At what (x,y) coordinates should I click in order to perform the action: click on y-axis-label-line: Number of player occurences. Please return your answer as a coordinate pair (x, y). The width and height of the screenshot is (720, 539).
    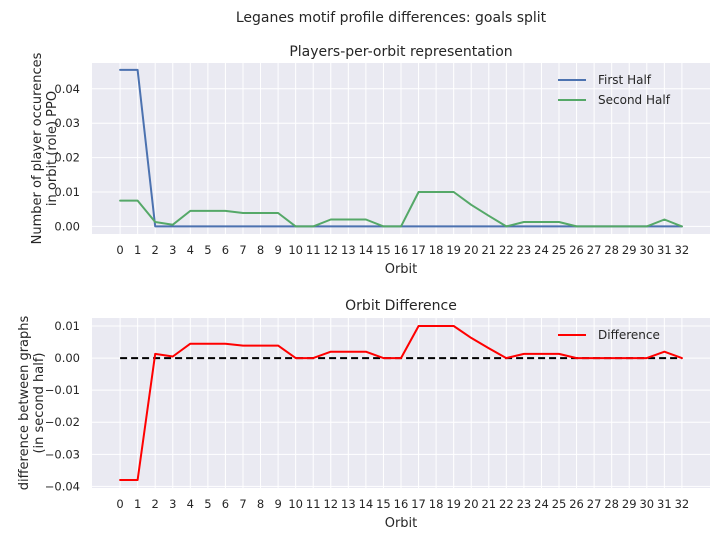
    Looking at the image, I should click on (37, 148).